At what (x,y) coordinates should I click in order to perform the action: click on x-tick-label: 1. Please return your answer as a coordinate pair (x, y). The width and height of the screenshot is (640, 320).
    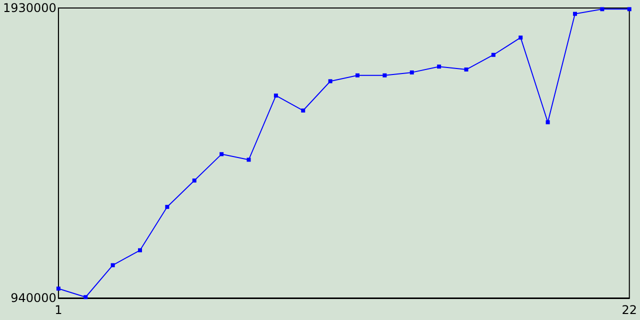
    Looking at the image, I should click on (58, 310).